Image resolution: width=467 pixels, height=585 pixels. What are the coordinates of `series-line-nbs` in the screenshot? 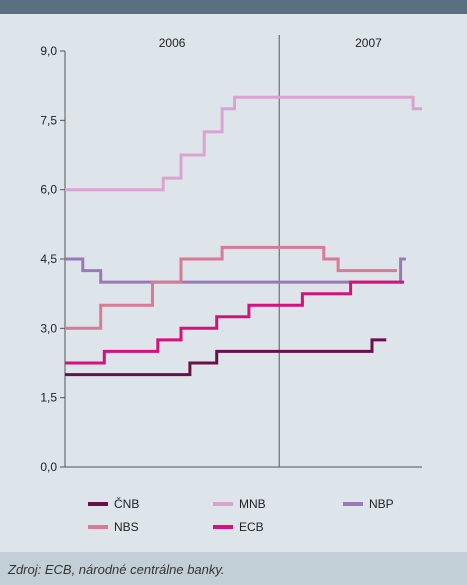 It's located at (231, 287).